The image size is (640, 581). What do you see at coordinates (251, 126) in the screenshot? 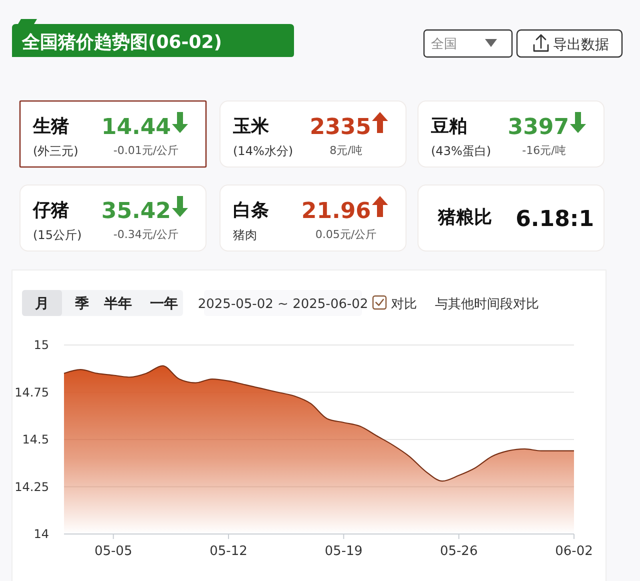
I see `text: 玉米` at bounding box center [251, 126].